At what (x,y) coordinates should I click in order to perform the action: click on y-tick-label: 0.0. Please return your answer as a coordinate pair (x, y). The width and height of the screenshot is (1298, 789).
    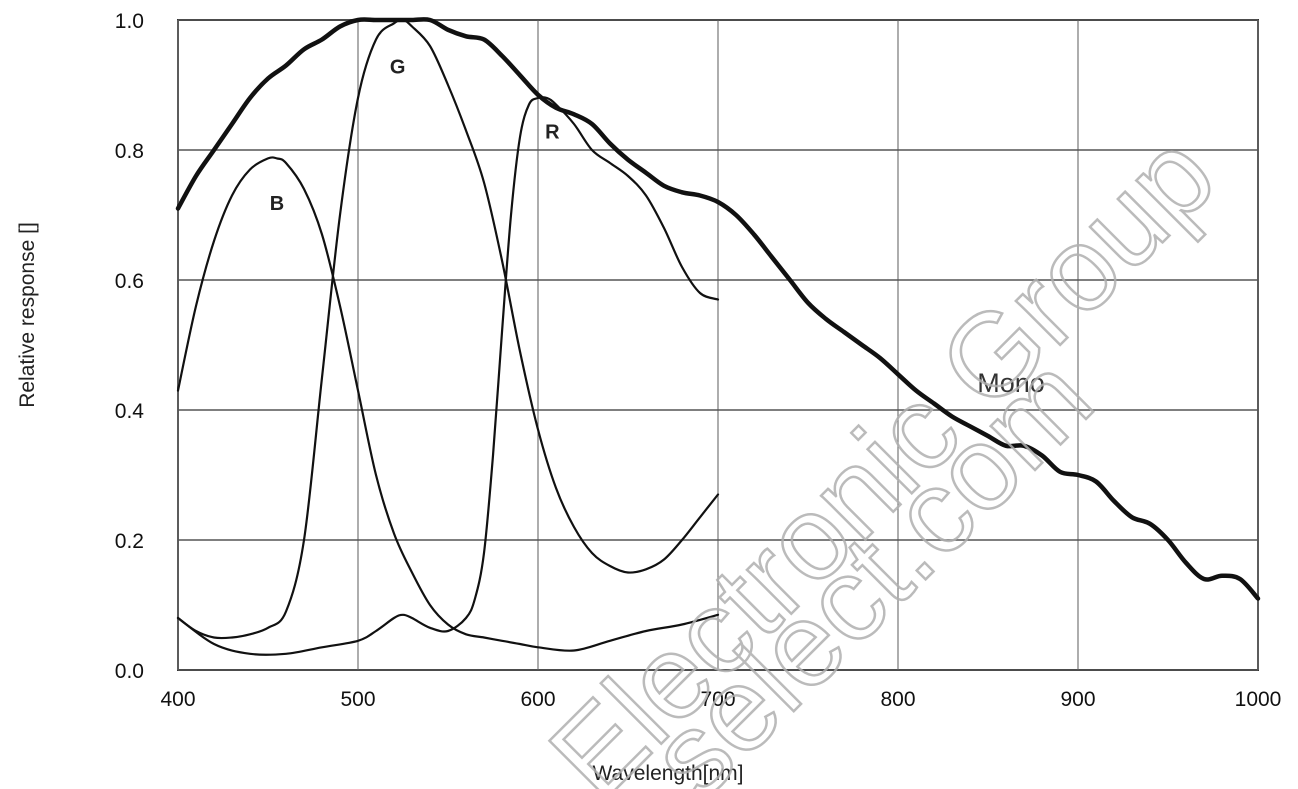
    Looking at the image, I should click on (129, 671).